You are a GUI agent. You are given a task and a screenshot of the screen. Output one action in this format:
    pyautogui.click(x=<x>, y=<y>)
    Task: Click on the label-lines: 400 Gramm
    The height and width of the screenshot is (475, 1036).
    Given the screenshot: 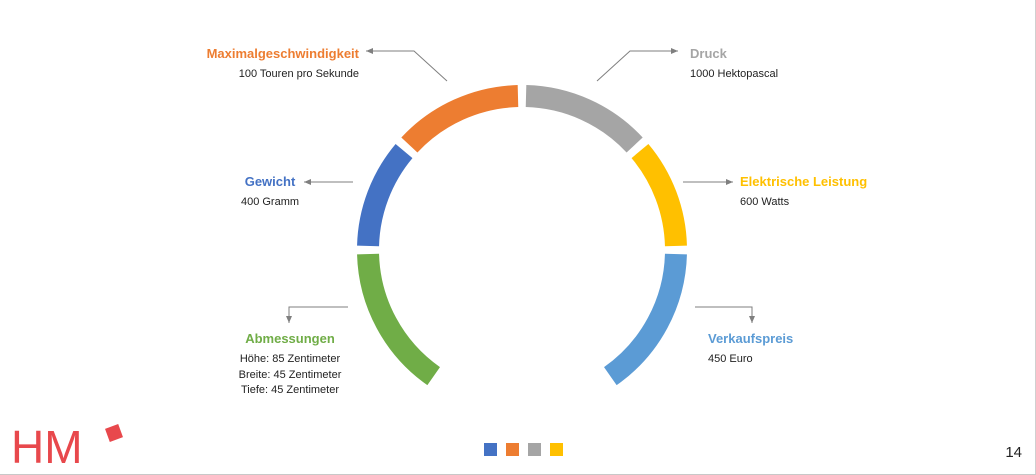 What is the action you would take?
    pyautogui.click(x=270, y=203)
    